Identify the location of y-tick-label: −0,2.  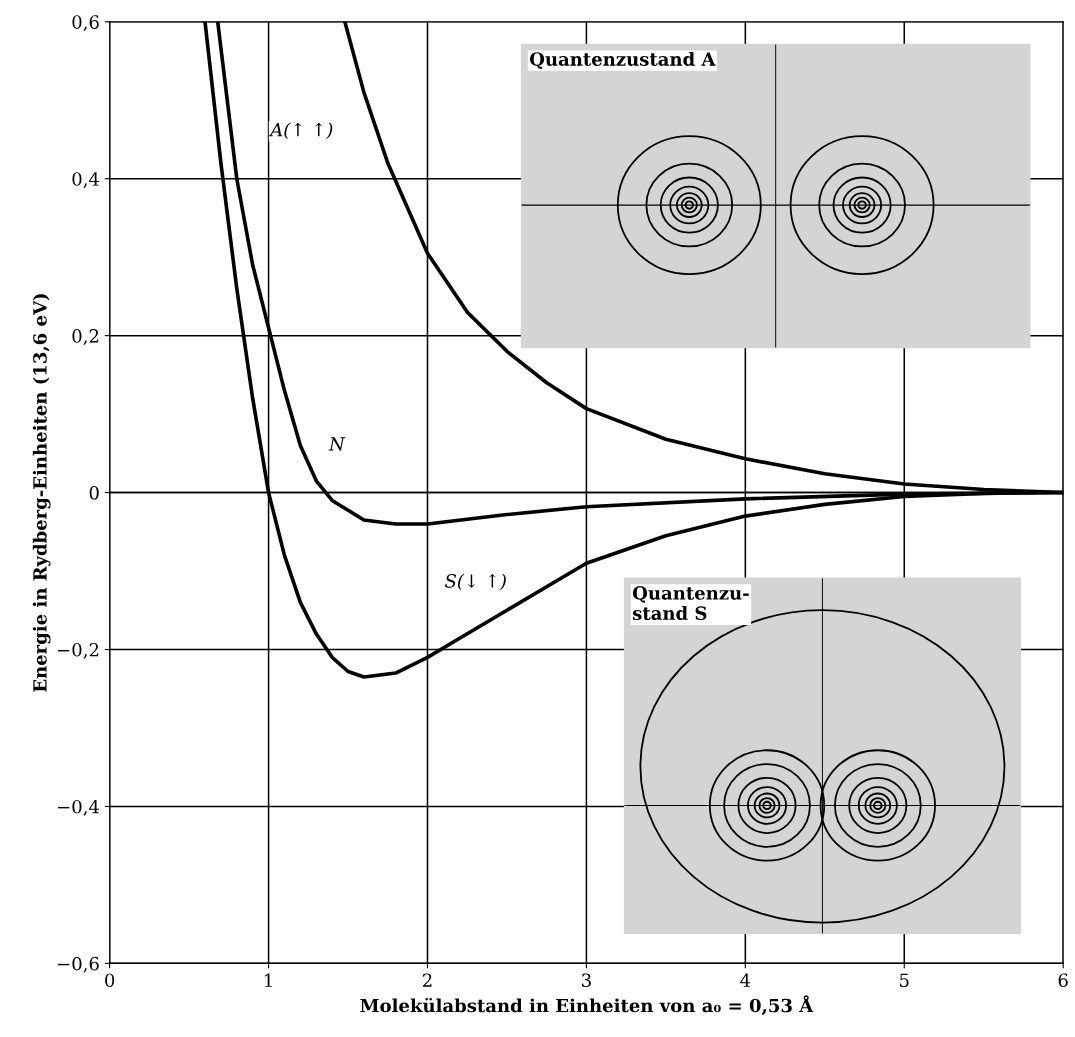
(78, 650).